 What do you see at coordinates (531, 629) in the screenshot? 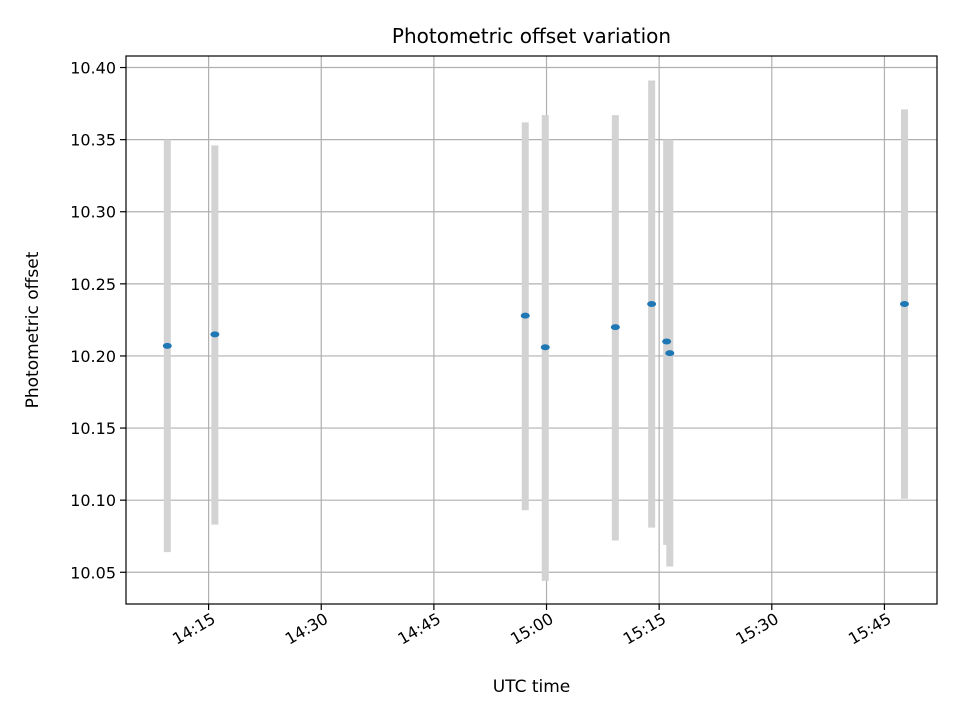
I see `x-tick-label: 15:00` at bounding box center [531, 629].